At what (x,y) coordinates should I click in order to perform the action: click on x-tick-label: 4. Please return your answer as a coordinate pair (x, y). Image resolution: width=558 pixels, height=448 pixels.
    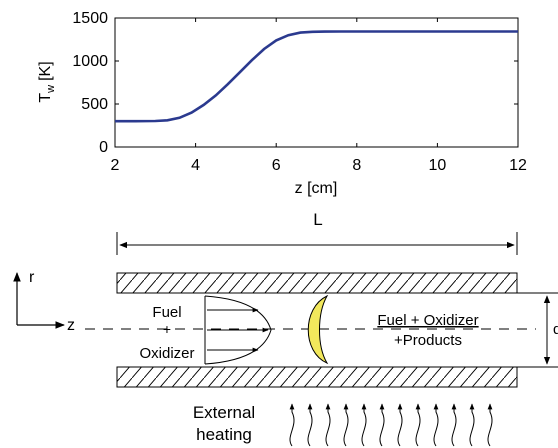
    Looking at the image, I should click on (195, 165).